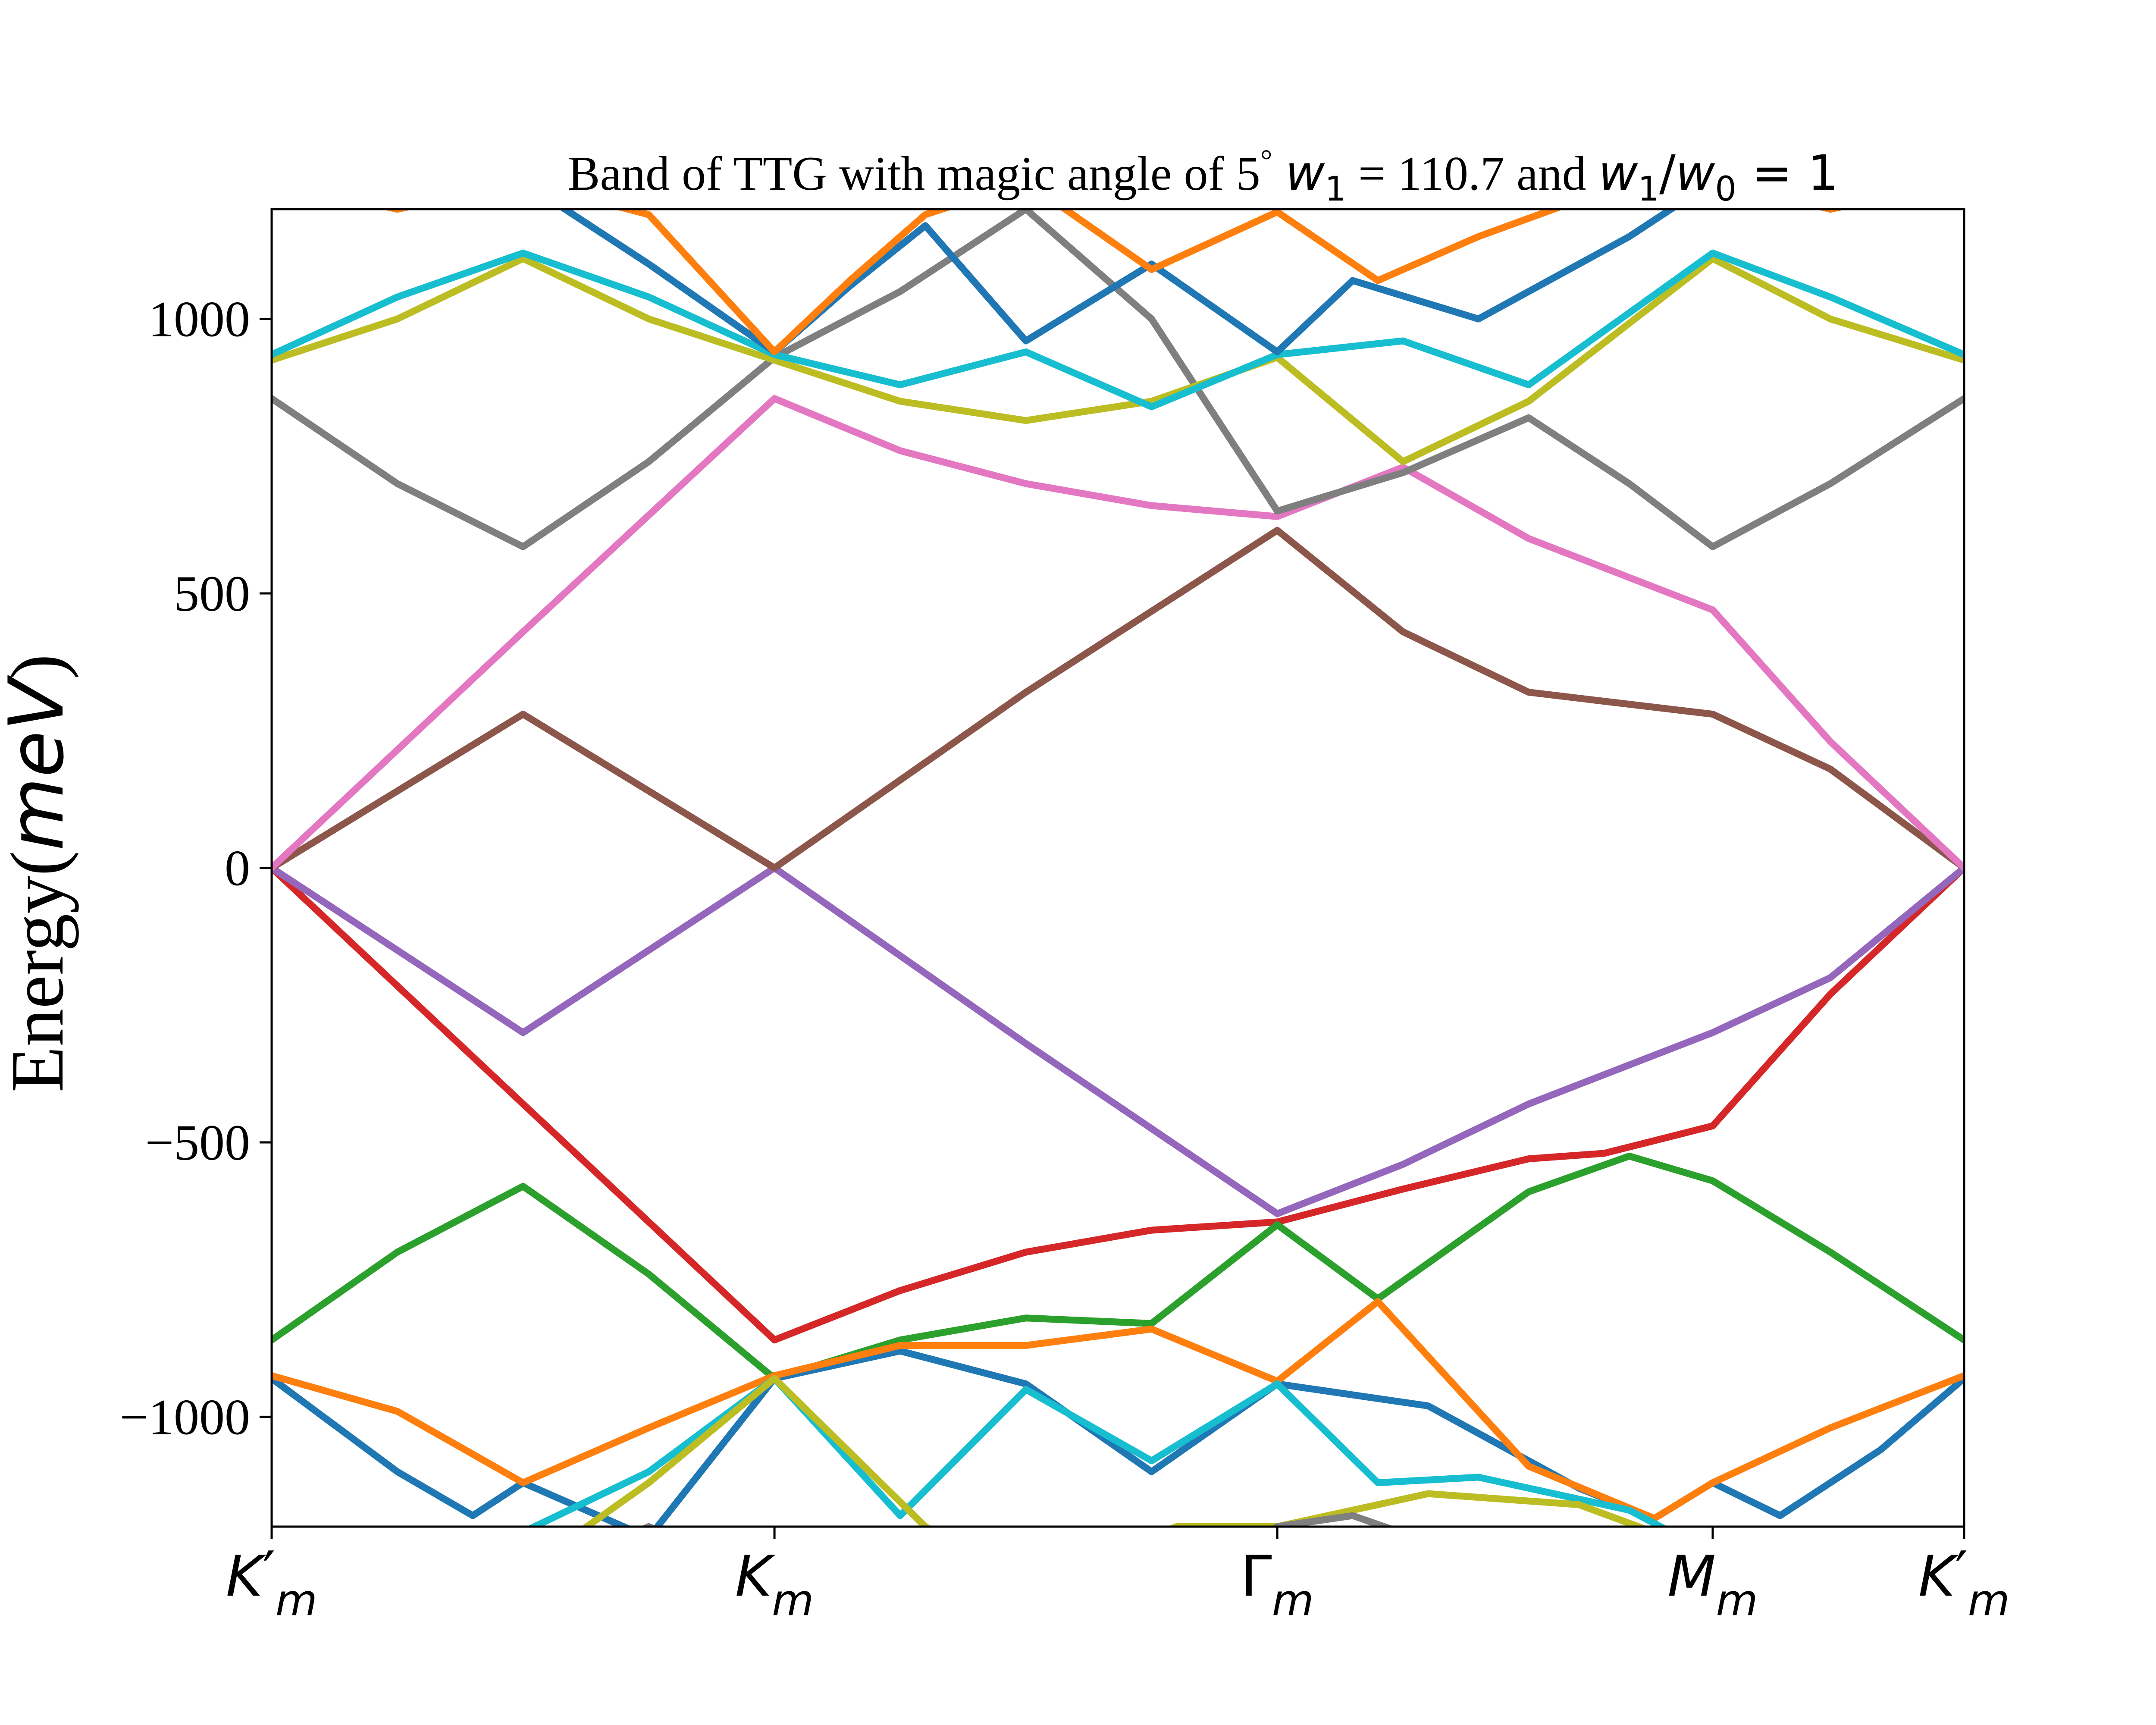 This screenshot has height=1725, width=2156. Describe the element at coordinates (40, 763) in the screenshot. I see `y-axis-label-unit: meV` at that location.